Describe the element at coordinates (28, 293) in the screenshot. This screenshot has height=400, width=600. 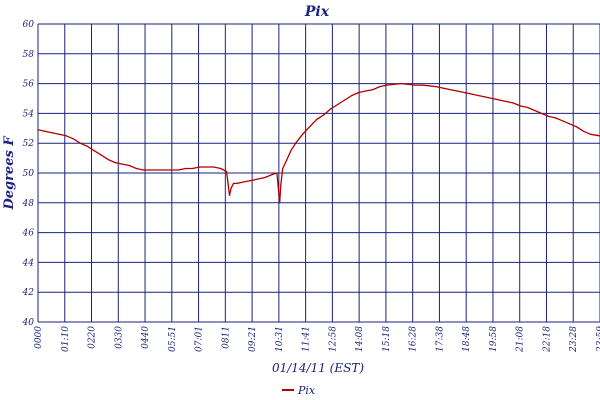
I see `y-tick-label: 42` at that location.